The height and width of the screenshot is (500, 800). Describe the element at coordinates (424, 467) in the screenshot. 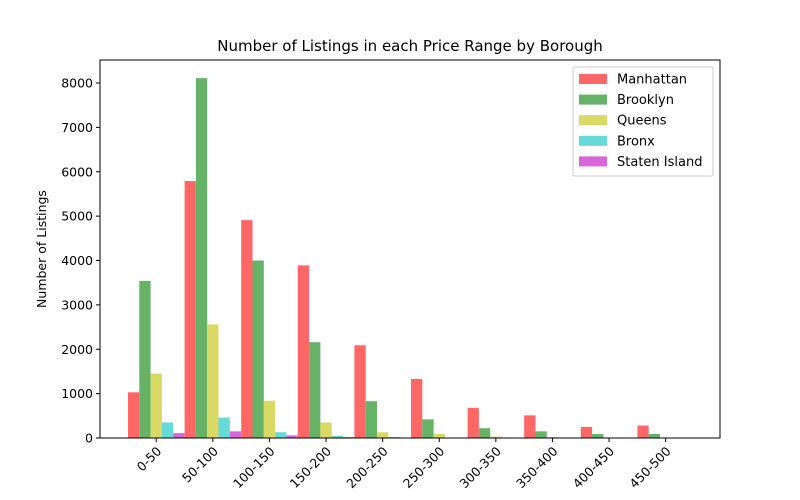

I see `x-tick-label: 250-300` at that location.